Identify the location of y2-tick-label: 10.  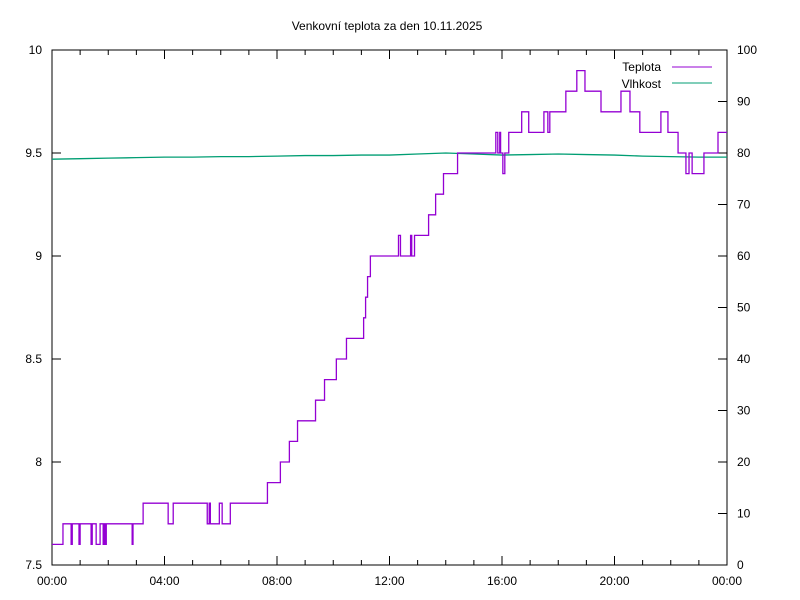
(744, 514).